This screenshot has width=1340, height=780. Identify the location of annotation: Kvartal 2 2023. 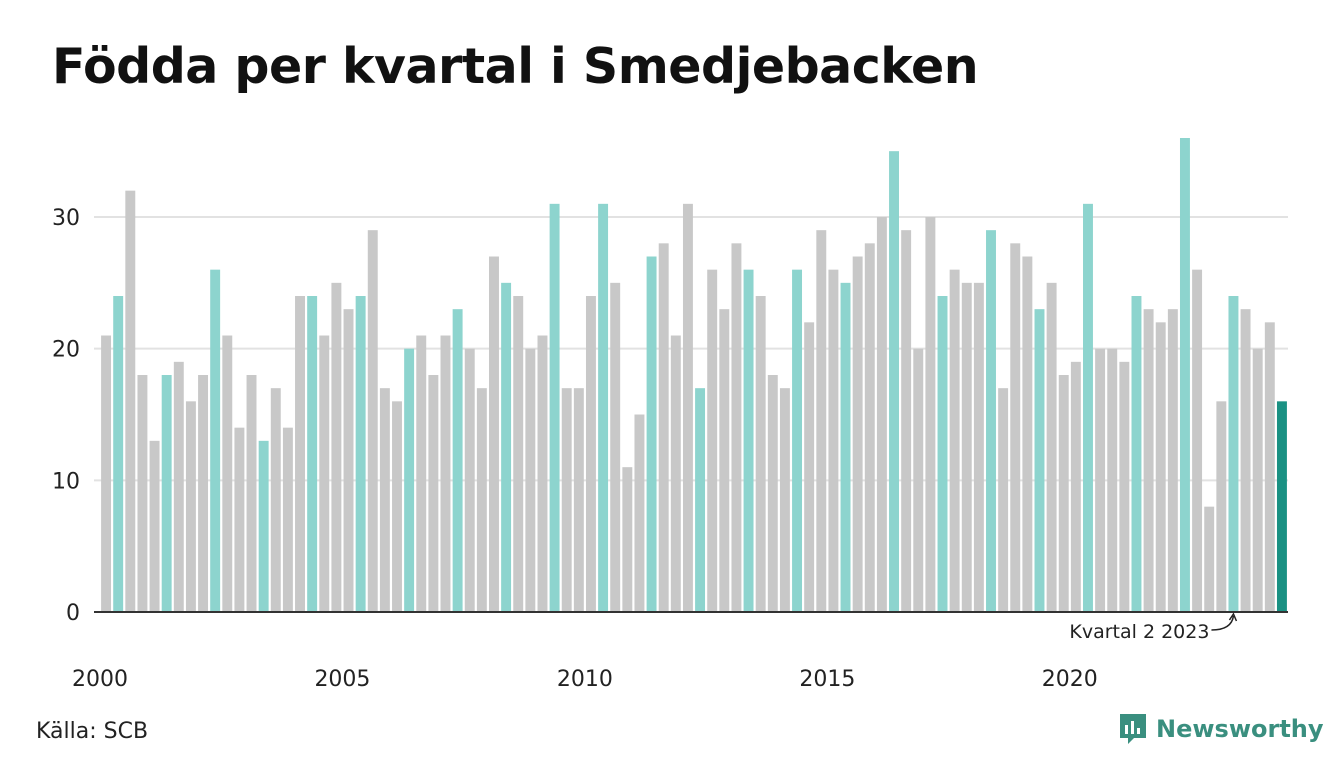
(1153, 627).